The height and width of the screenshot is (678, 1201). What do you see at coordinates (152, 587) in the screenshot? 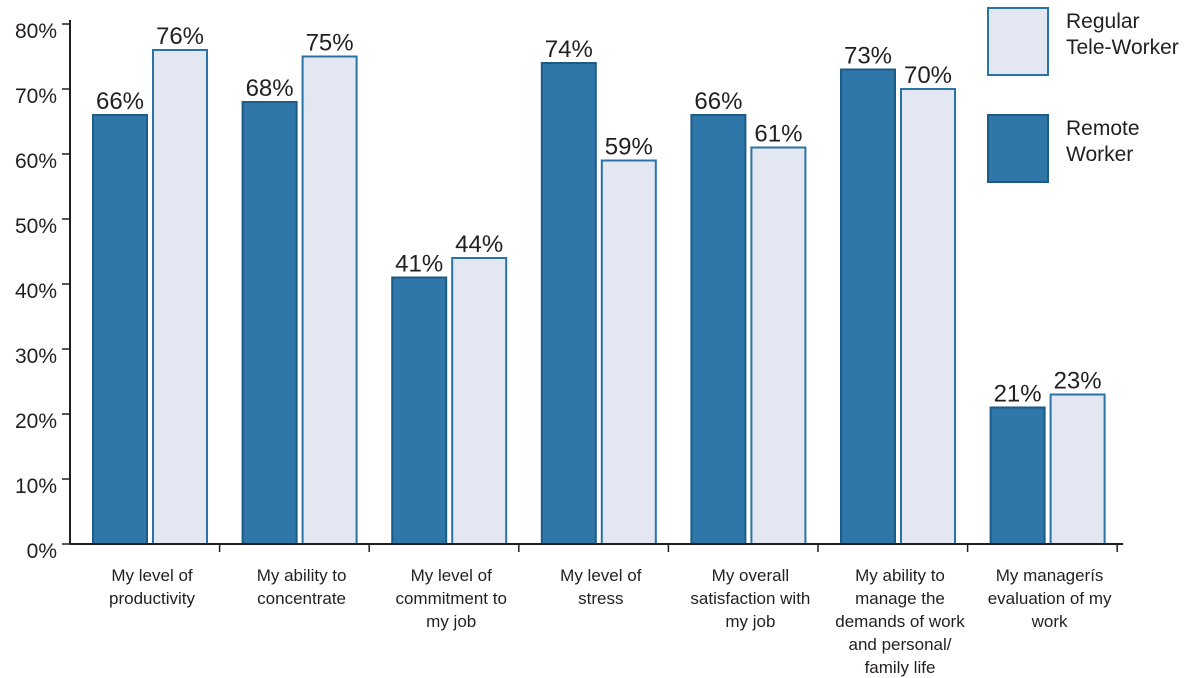
I see `x-tick-label-1: My level of productivity` at bounding box center [152, 587].